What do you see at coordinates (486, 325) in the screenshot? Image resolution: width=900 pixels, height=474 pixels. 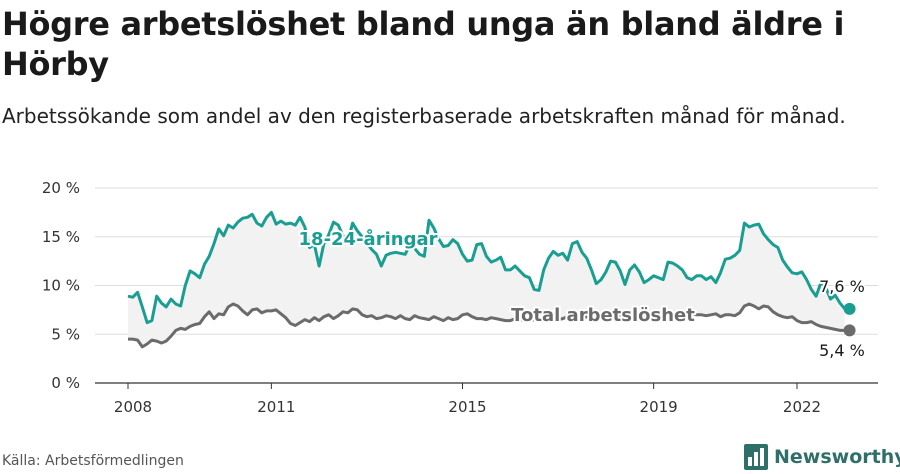 I see `series-line-total` at bounding box center [486, 325].